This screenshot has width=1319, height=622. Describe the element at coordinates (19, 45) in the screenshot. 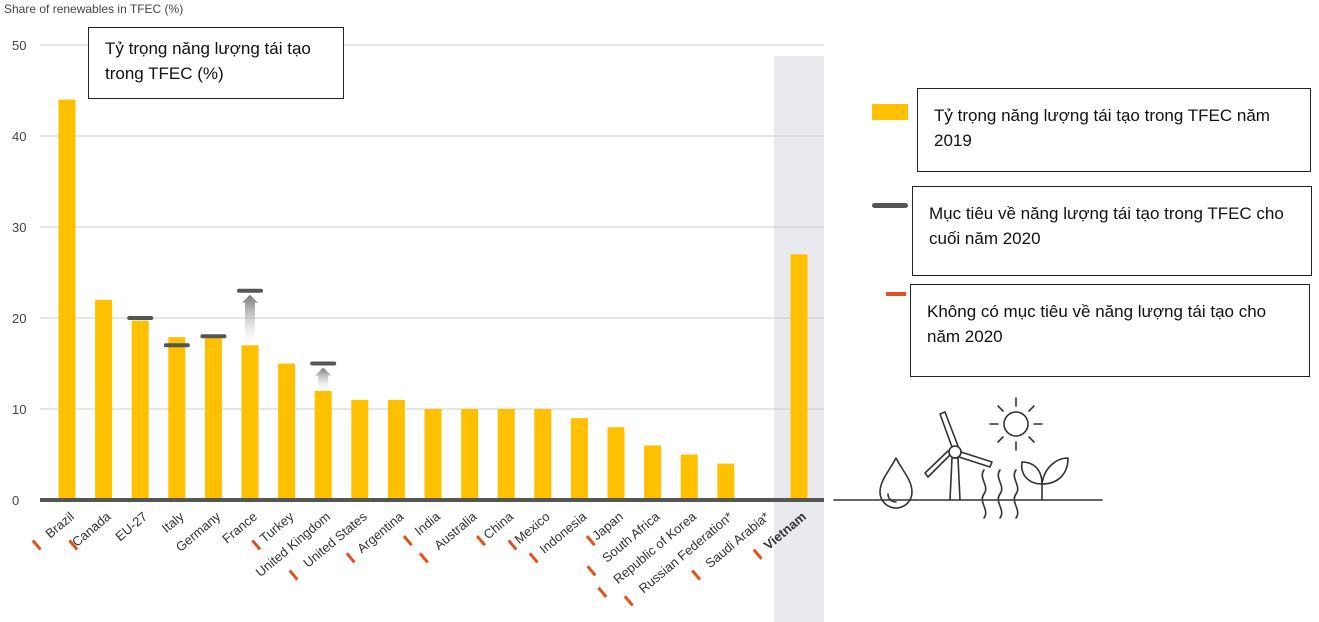

I see `y-tick-label: 50` at that location.